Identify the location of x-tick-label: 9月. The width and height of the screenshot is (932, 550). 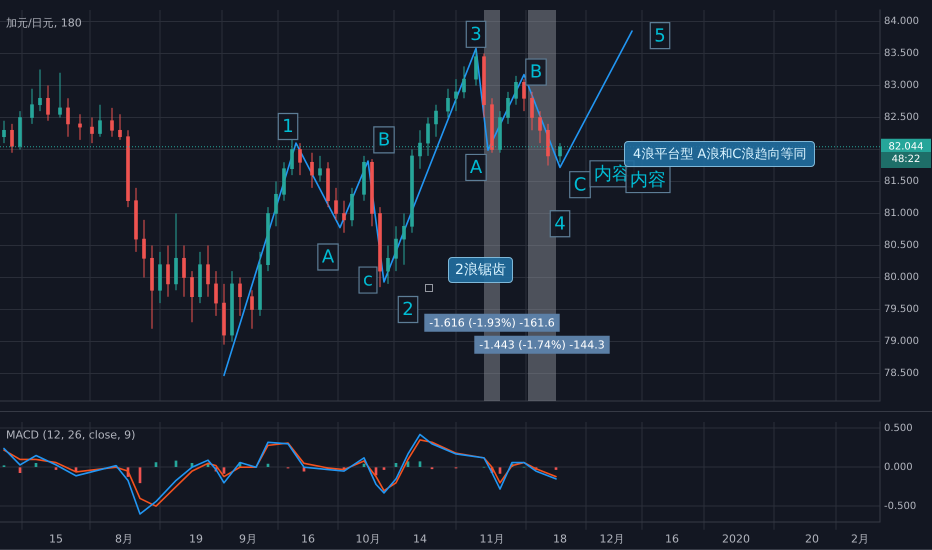
(248, 539).